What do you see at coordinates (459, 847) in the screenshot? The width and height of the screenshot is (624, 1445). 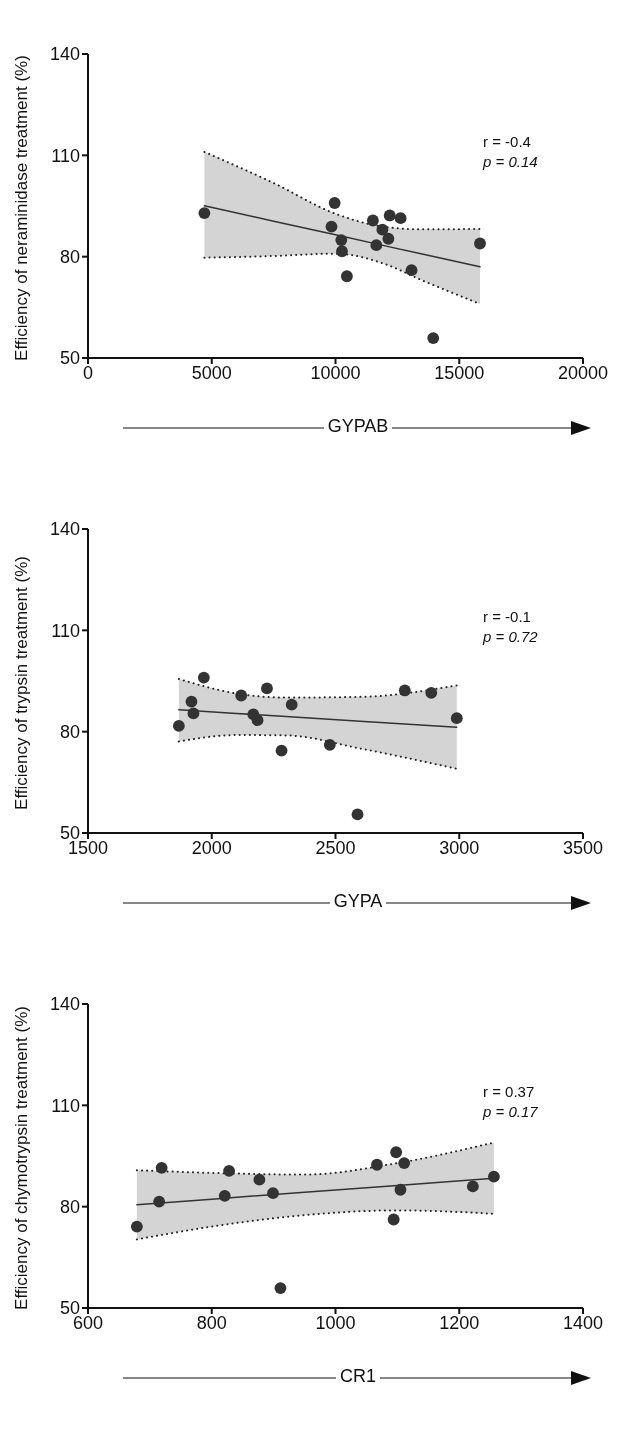 I see `x-tick-label: 3000` at bounding box center [459, 847].